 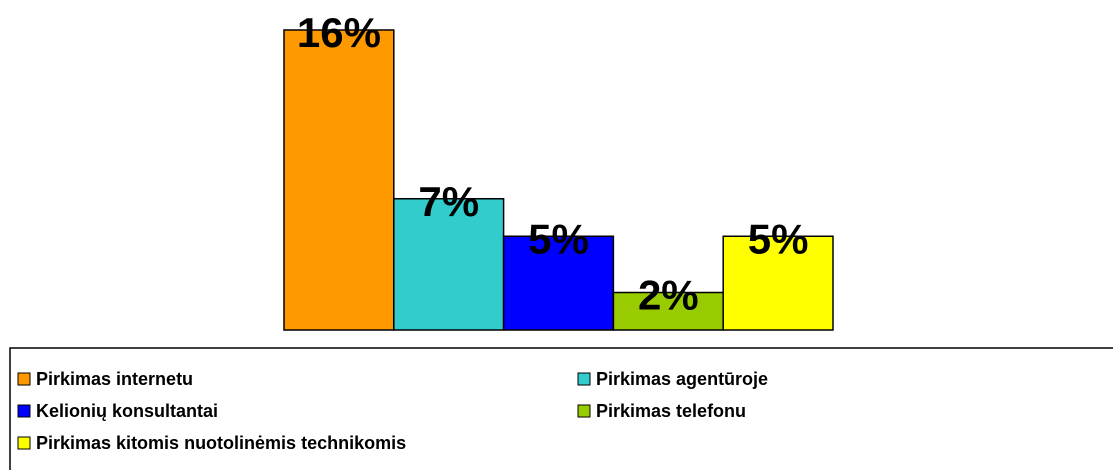 I want to click on value-label: 16%, so click(x=339, y=32).